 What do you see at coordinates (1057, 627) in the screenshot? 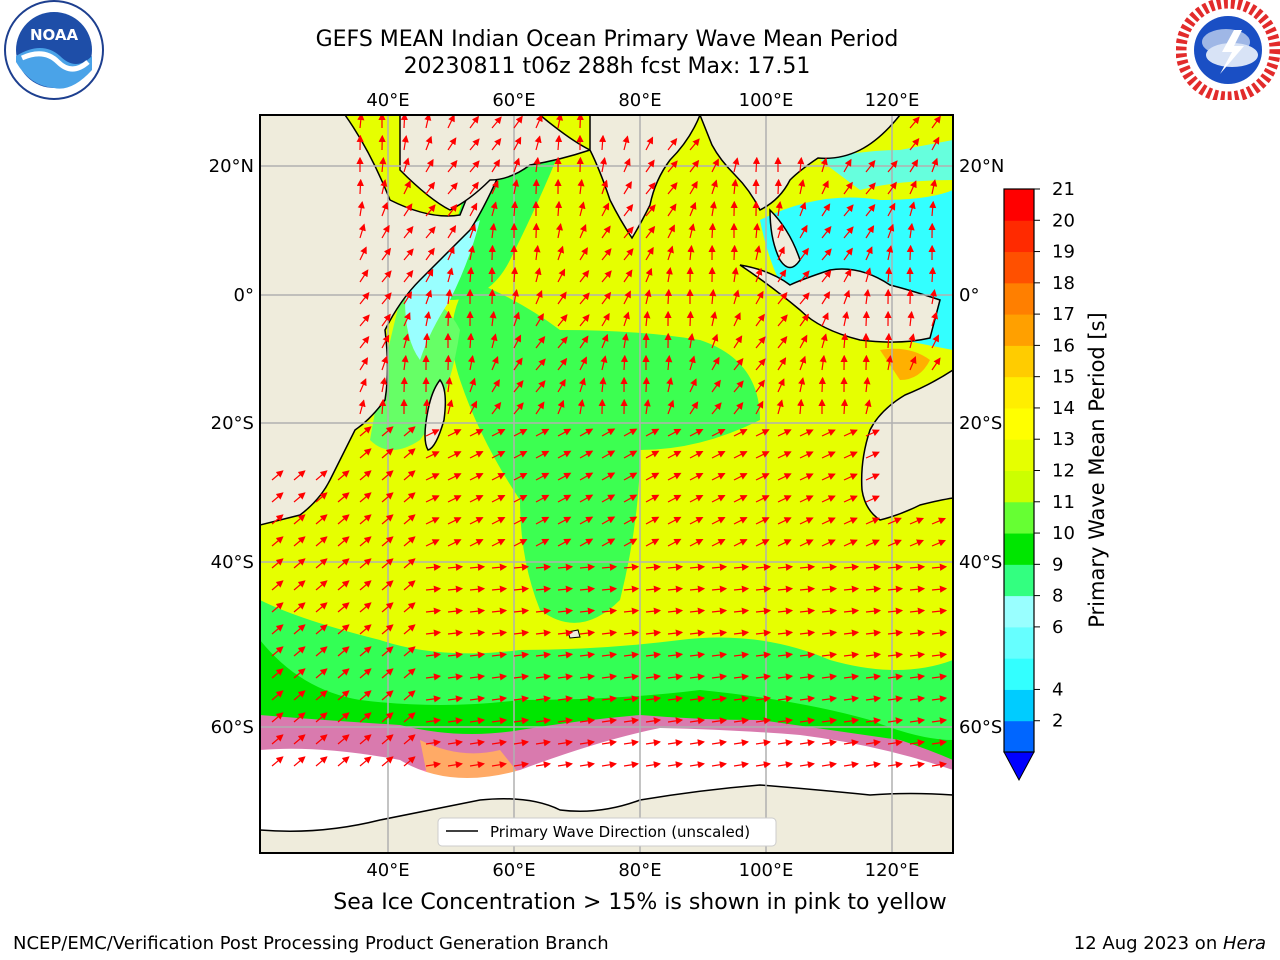
I see `colorbar-tick-label: 6` at bounding box center [1057, 627].